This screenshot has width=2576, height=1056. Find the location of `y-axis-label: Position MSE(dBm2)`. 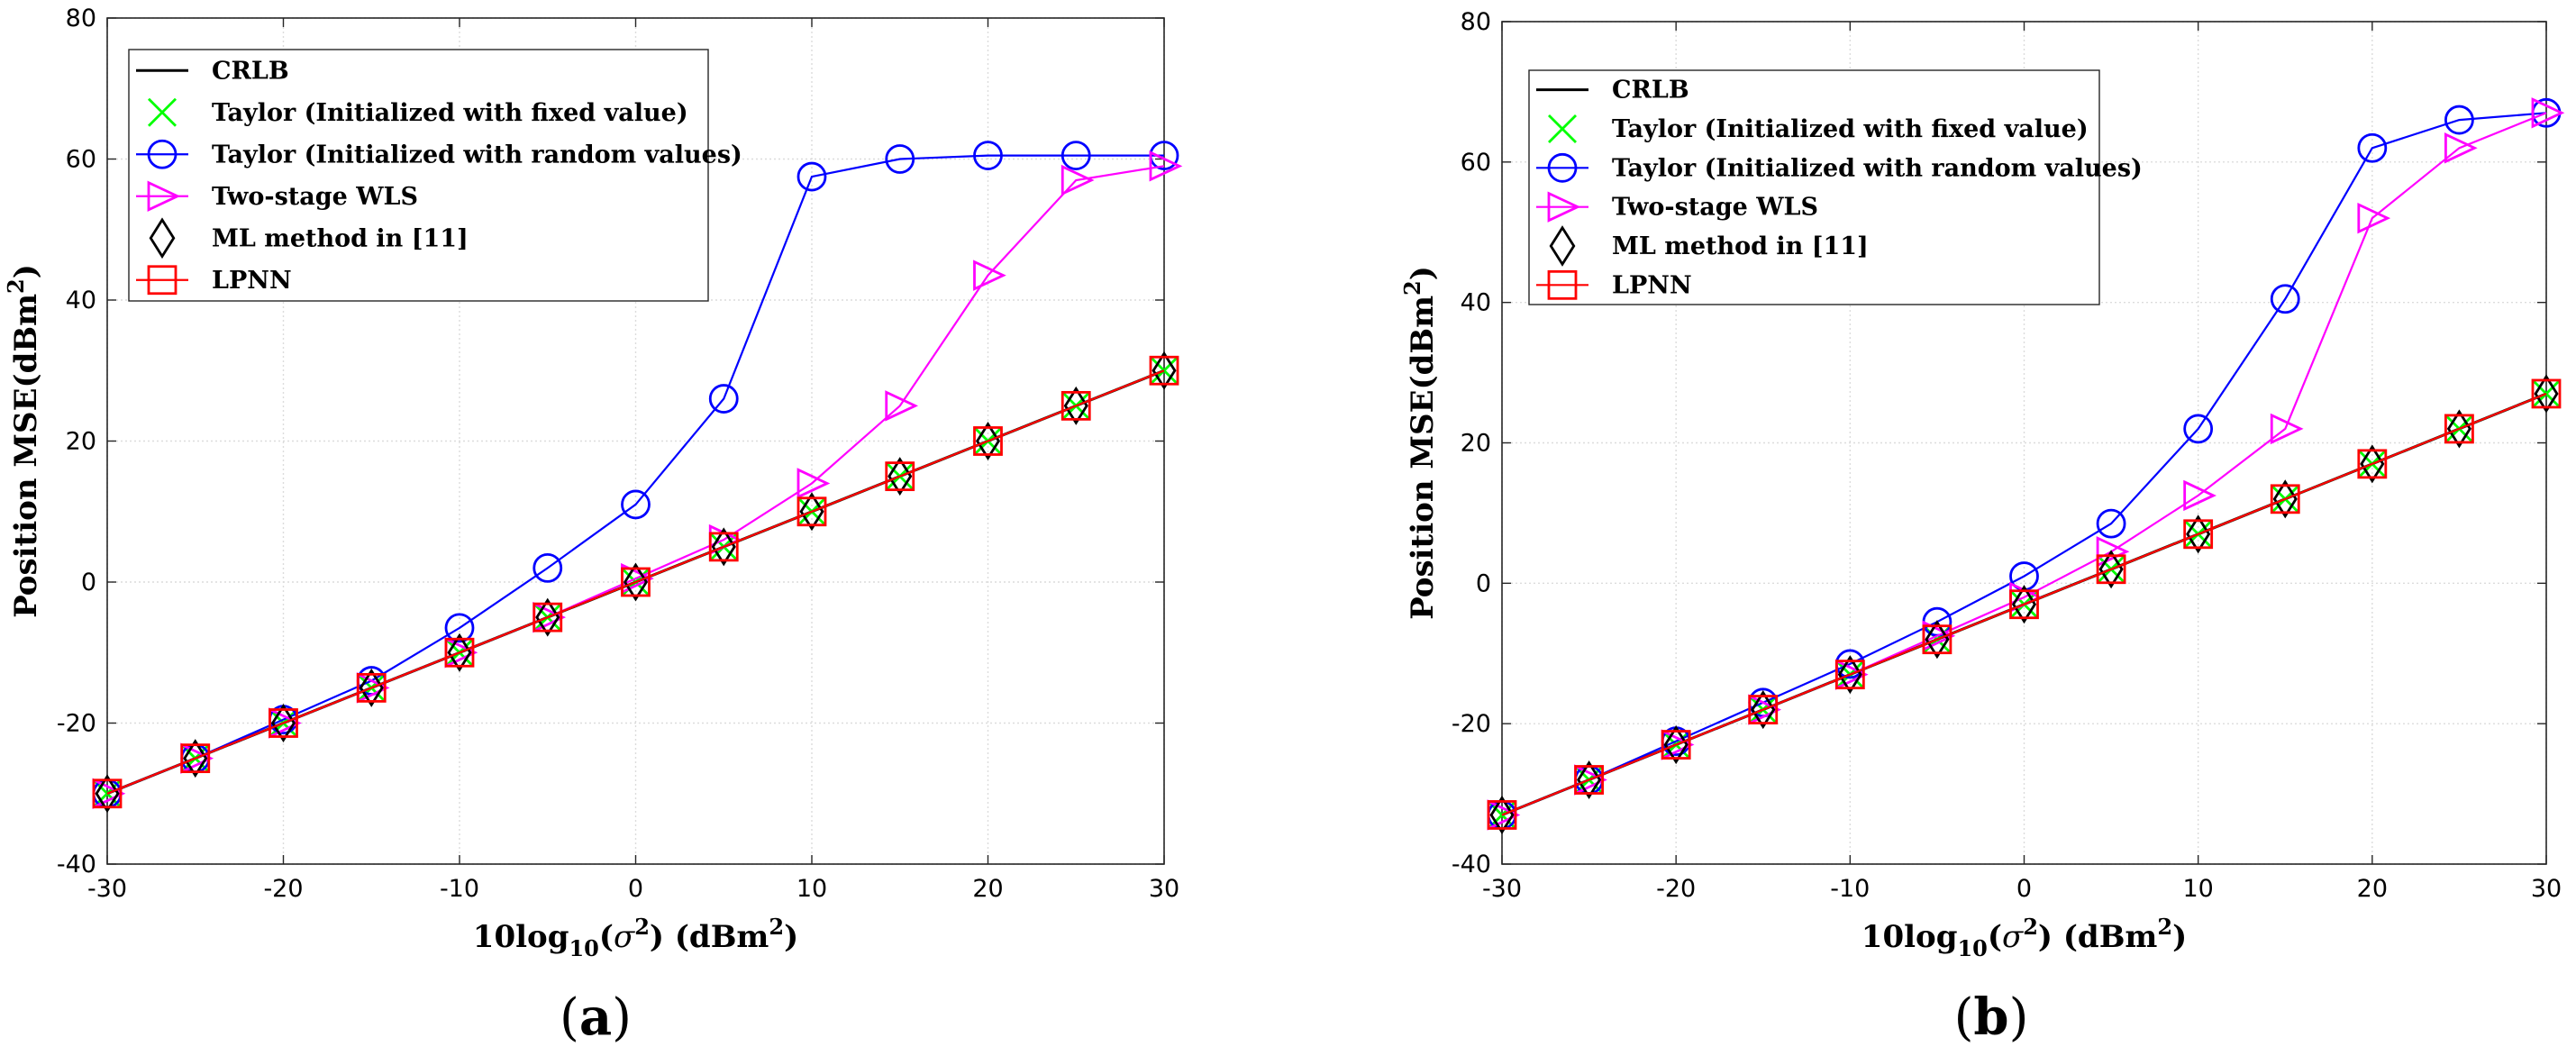

y-axis-label: Position MSE(dBm2) is located at coordinates (23, 441).